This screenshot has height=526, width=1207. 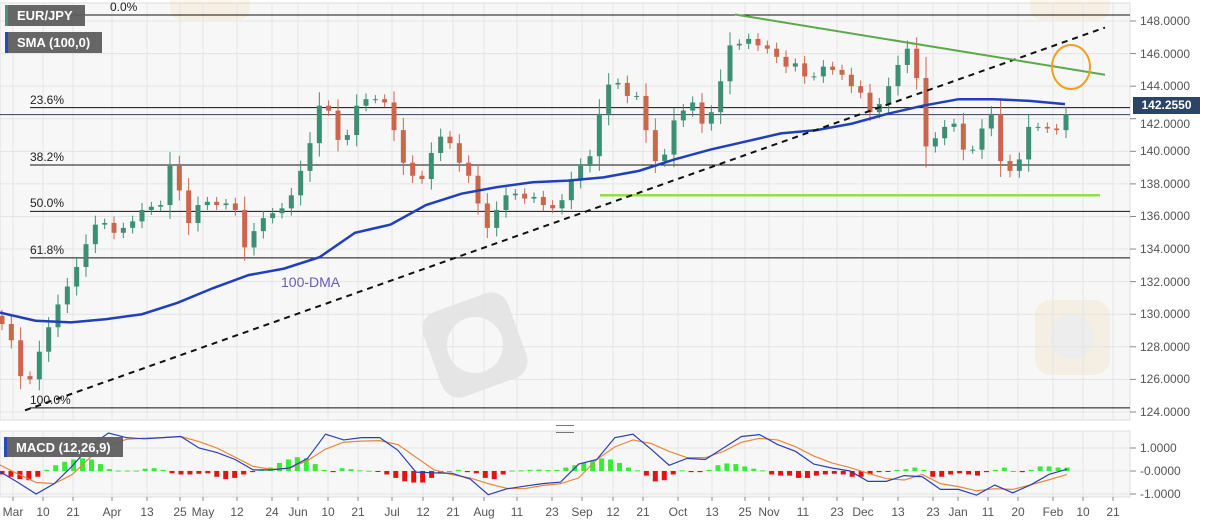 What do you see at coordinates (484, 512) in the screenshot?
I see `x-tick-label: Aug` at bounding box center [484, 512].